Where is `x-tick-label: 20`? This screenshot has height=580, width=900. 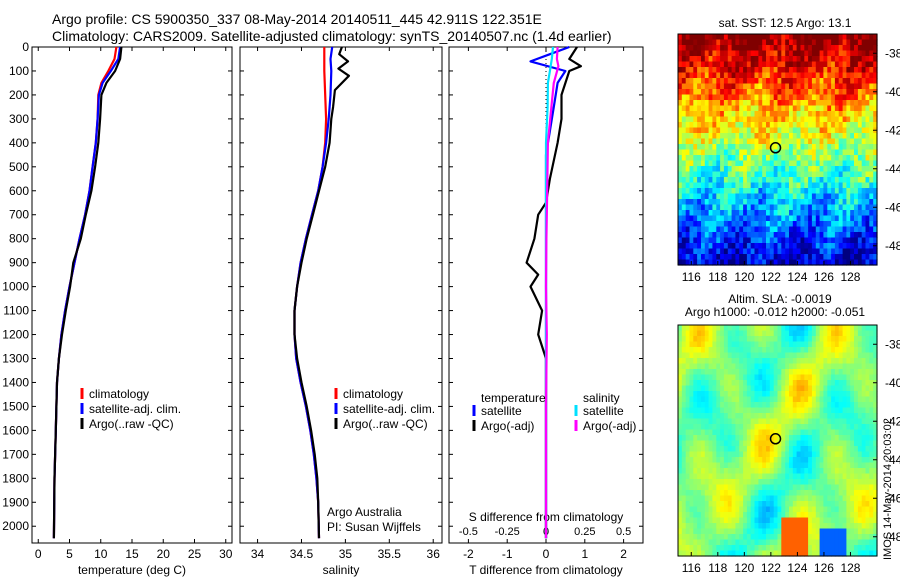 x-tick-label: 20 is located at coordinates (164, 554).